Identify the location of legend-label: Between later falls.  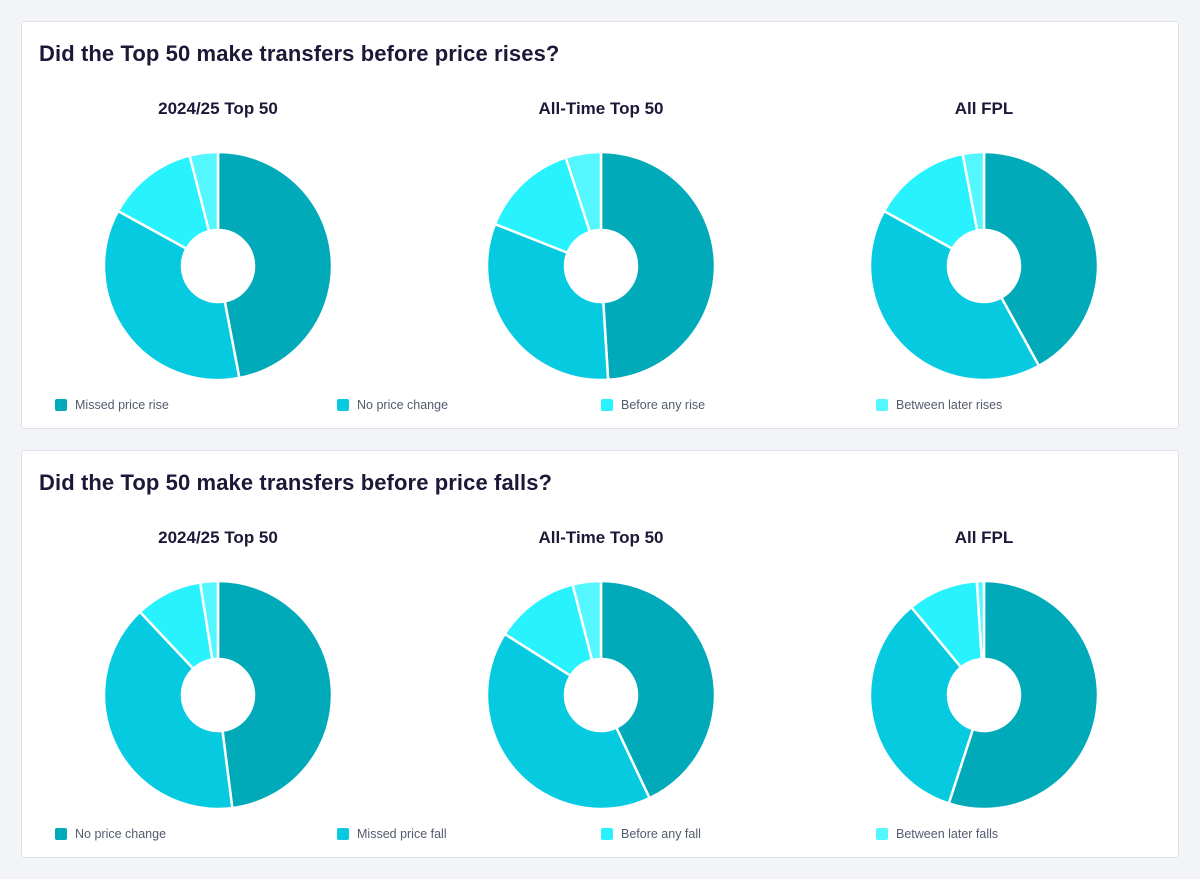
(947, 834).